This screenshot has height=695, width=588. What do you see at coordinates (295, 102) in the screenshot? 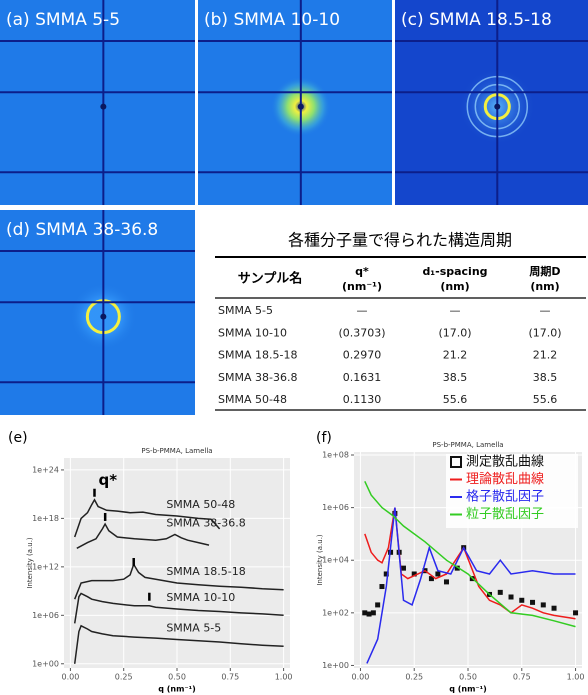
I see `saxs-image: (b) SMMA 10-10` at bounding box center [295, 102].